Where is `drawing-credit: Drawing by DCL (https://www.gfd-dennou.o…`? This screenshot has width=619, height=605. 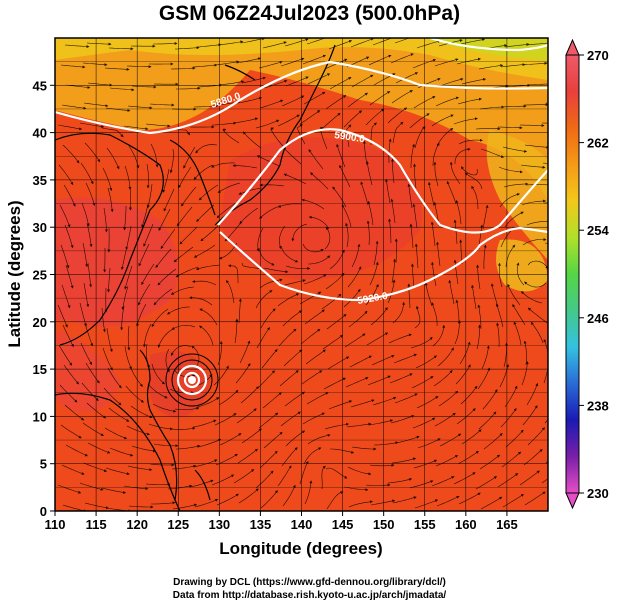
drawing-credit: Drawing by DCL (https://www.gfd-dennou.o… is located at coordinates (309, 582).